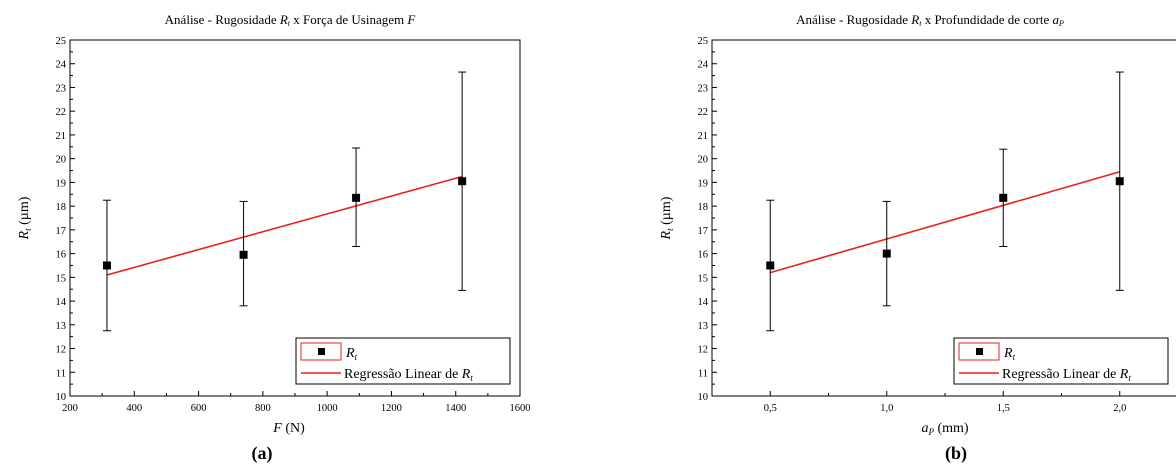 The width and height of the screenshot is (1176, 466). What do you see at coordinates (455, 408) in the screenshot?
I see `x-tick-label: 1400` at bounding box center [455, 408].